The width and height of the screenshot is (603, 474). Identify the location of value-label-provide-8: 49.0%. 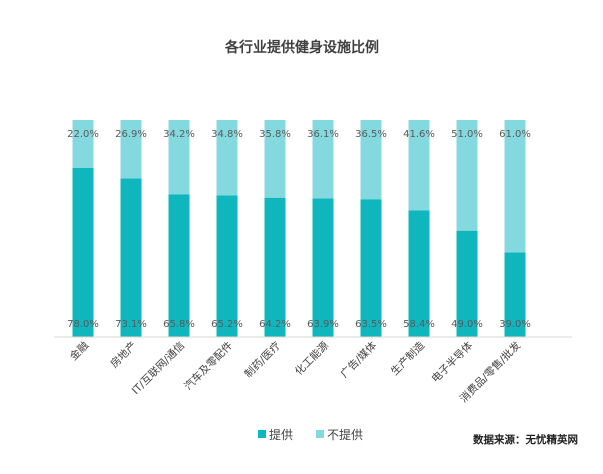
(467, 324).